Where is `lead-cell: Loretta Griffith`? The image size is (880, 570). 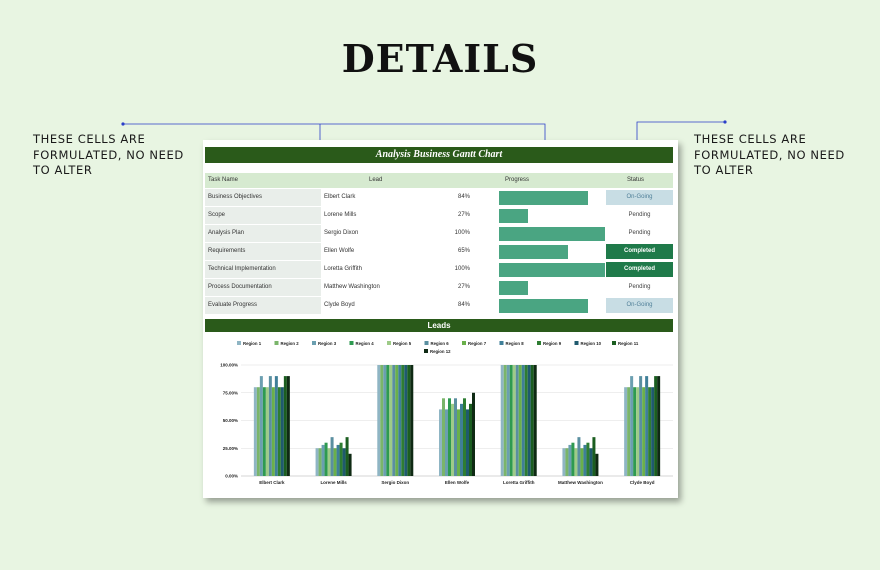 lead-cell: Loretta Griffith is located at coordinates (343, 269).